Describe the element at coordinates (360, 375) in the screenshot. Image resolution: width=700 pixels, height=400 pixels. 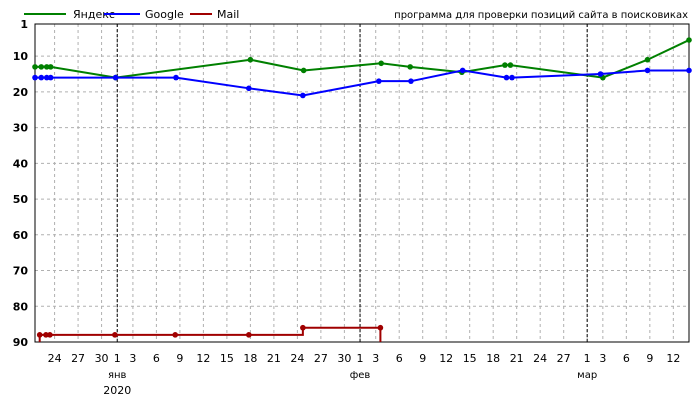
I see `month-label: фев` at that location.